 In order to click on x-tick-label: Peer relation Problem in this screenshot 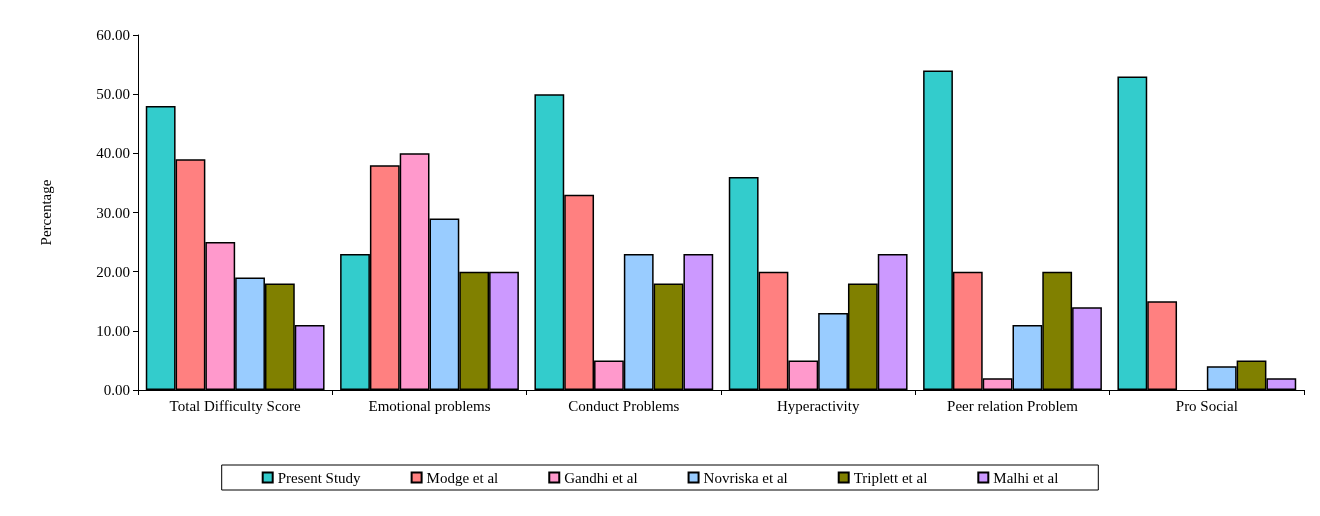, I will do `click(1013, 405)`.